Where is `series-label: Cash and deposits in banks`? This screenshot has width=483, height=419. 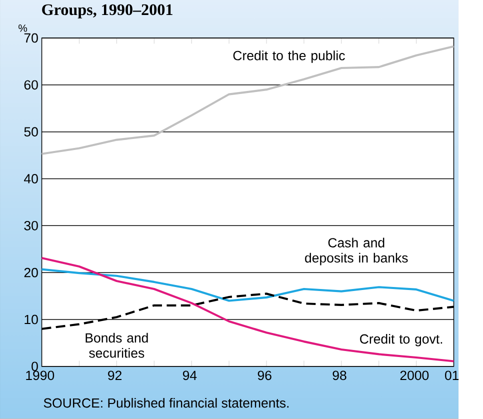
series-label: Cash and deposits in banks is located at coordinates (356, 252).